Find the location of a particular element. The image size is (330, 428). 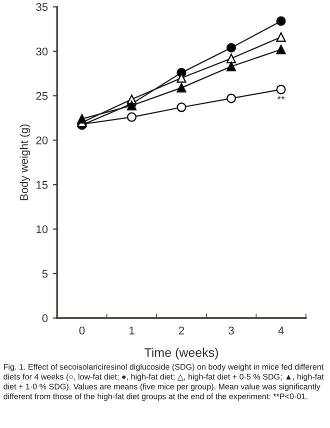

y-tick-label: 15 is located at coordinates (42, 185).